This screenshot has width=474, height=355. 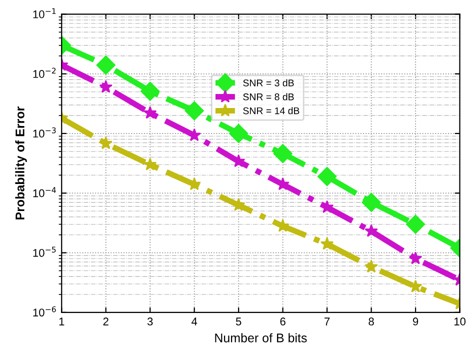 I want to click on y-tick-label: 10$^{−5}$, so click(x=44, y=251).